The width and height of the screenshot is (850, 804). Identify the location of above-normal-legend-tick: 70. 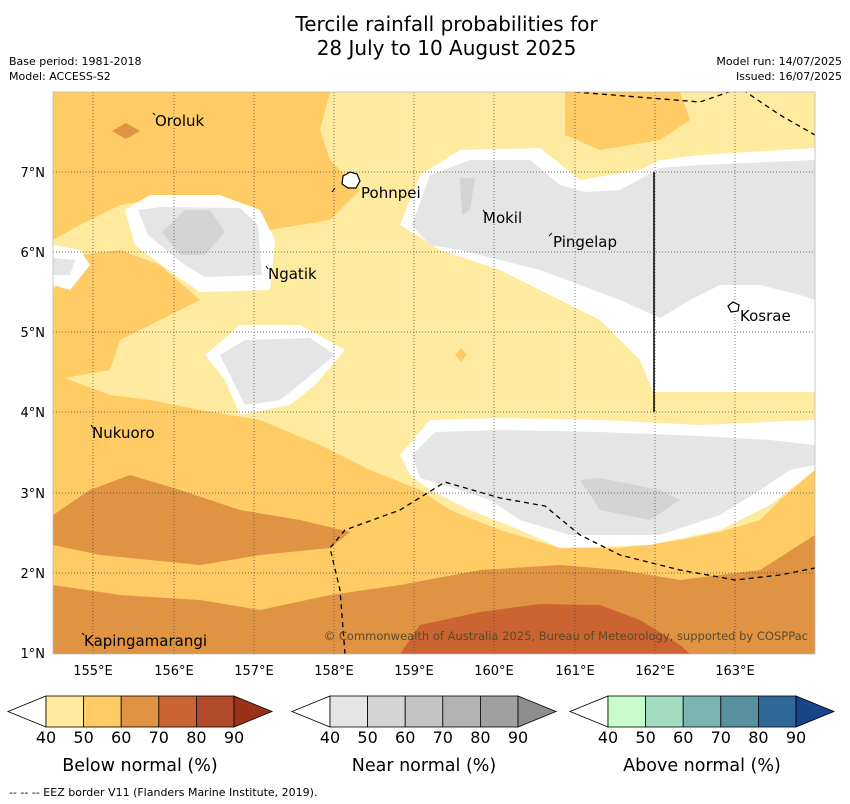
(721, 737).